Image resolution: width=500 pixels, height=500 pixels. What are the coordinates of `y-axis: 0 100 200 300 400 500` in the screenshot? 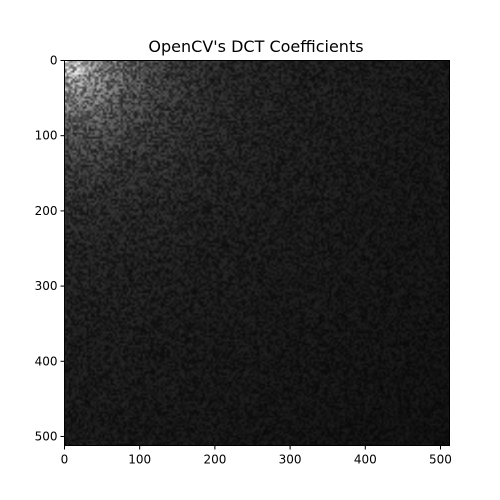 It's located at (50, 248).